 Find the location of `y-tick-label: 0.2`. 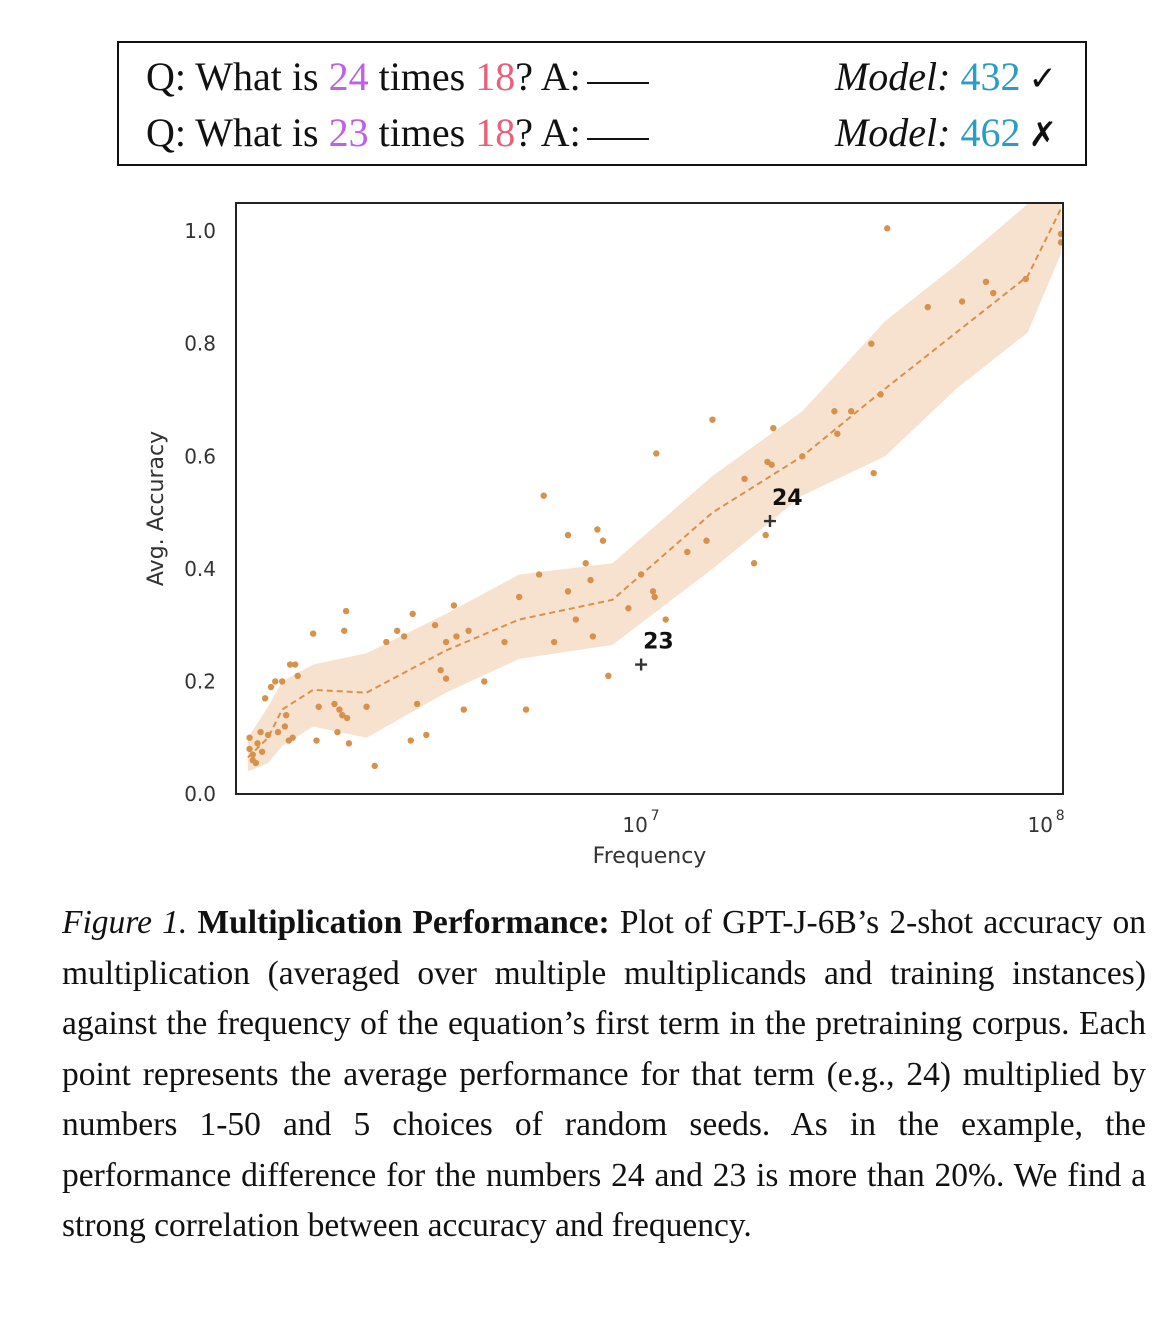

y-tick-label: 0.2 is located at coordinates (200, 681).